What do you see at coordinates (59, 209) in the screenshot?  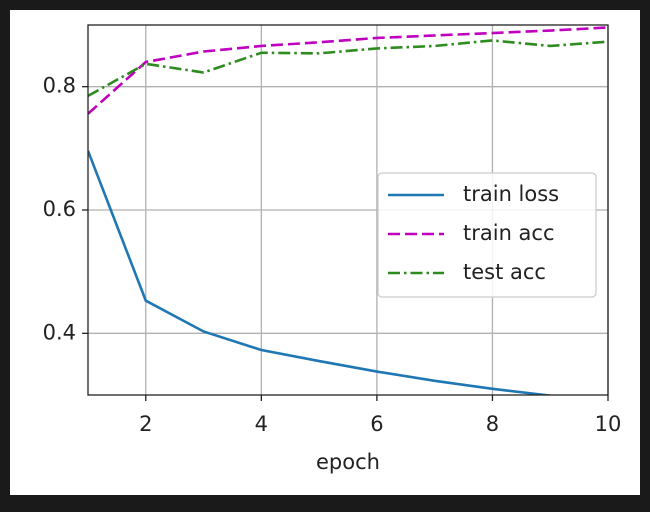 I see `y-tick-label: 0.6` at bounding box center [59, 209].